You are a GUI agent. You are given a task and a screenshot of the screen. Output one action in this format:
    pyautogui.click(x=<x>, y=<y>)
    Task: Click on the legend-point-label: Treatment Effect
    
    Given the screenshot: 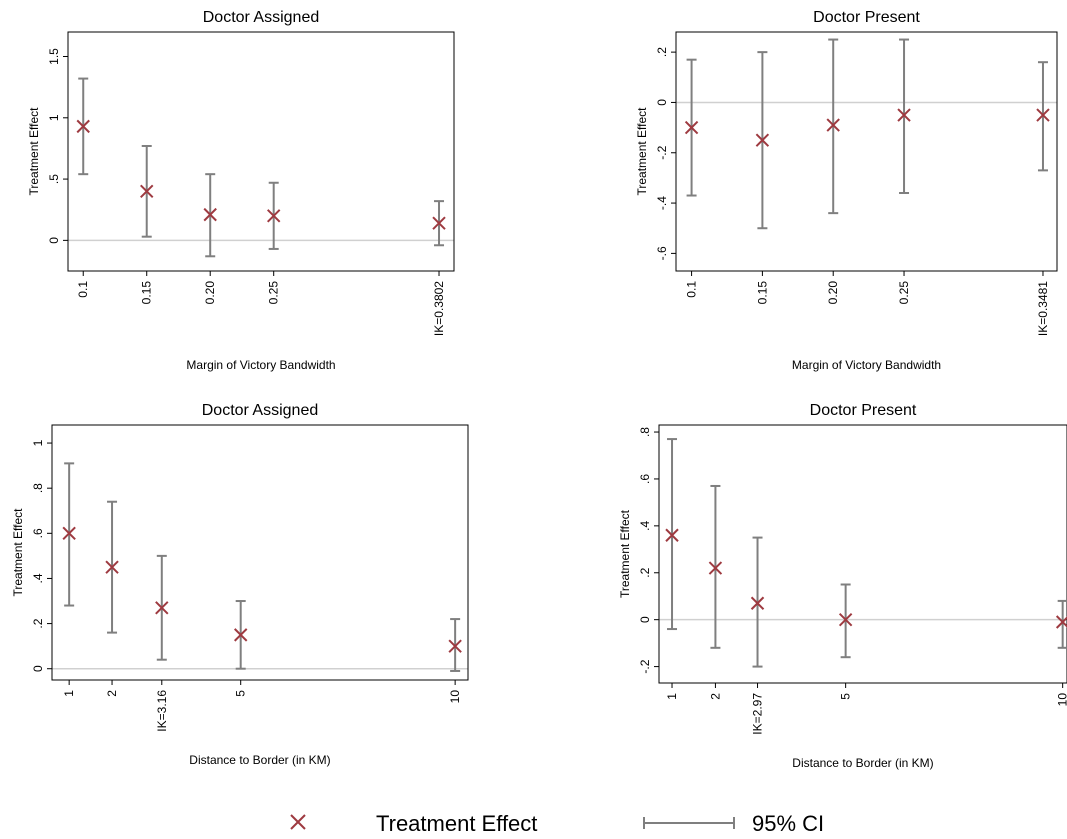 What is the action you would take?
    pyautogui.click(x=456, y=823)
    